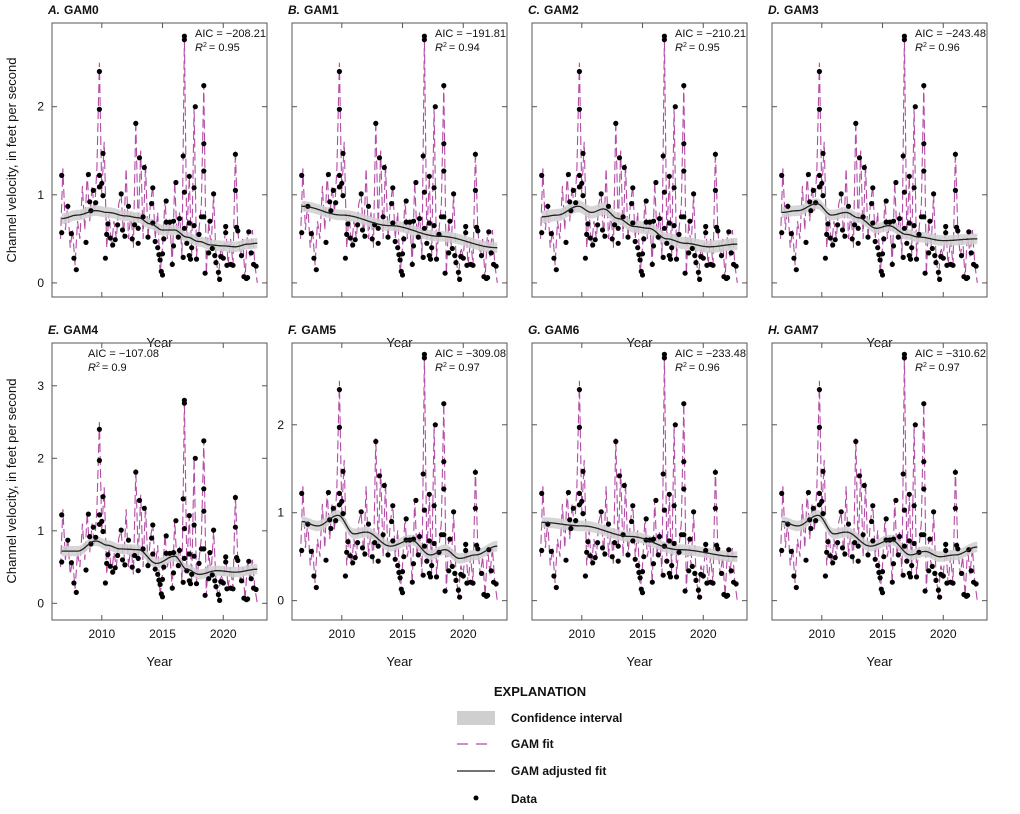 Image resolution: width=1020 pixels, height=814 pixels. Describe the element at coordinates (879, 536) in the screenshot. I see `adjusted-fit-line` at that location.